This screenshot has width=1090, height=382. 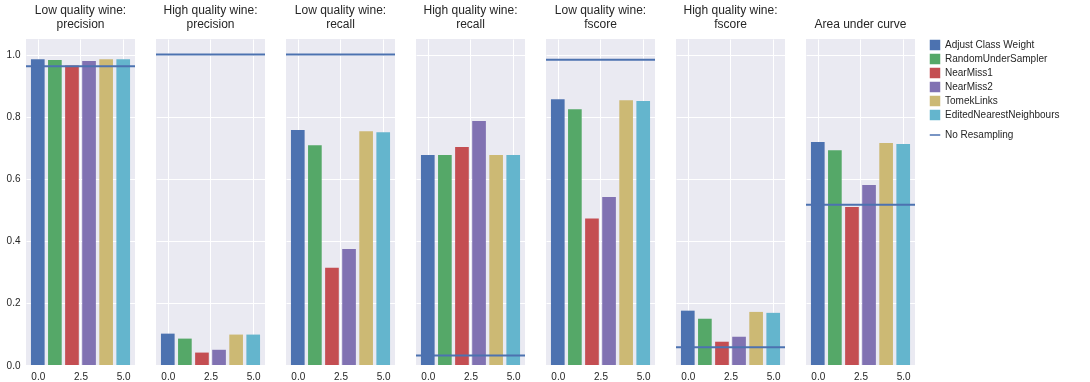 What do you see at coordinates (969, 72) in the screenshot?
I see `legend-label: NearMiss1` at bounding box center [969, 72].